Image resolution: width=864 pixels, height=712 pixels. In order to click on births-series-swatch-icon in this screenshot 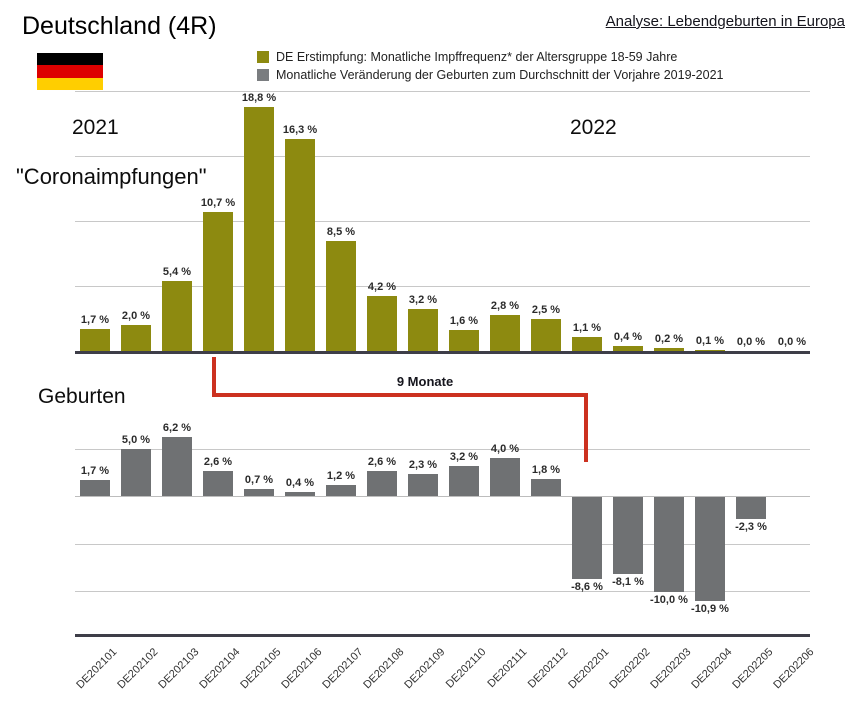, I will do `click(263, 75)`.